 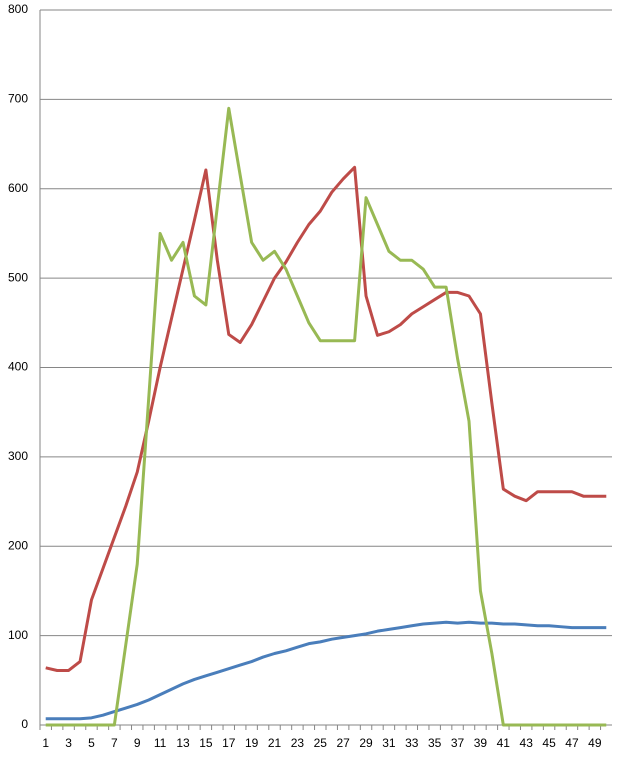 What do you see at coordinates (114, 743) in the screenshot?
I see `x-tick-label: 7` at bounding box center [114, 743].